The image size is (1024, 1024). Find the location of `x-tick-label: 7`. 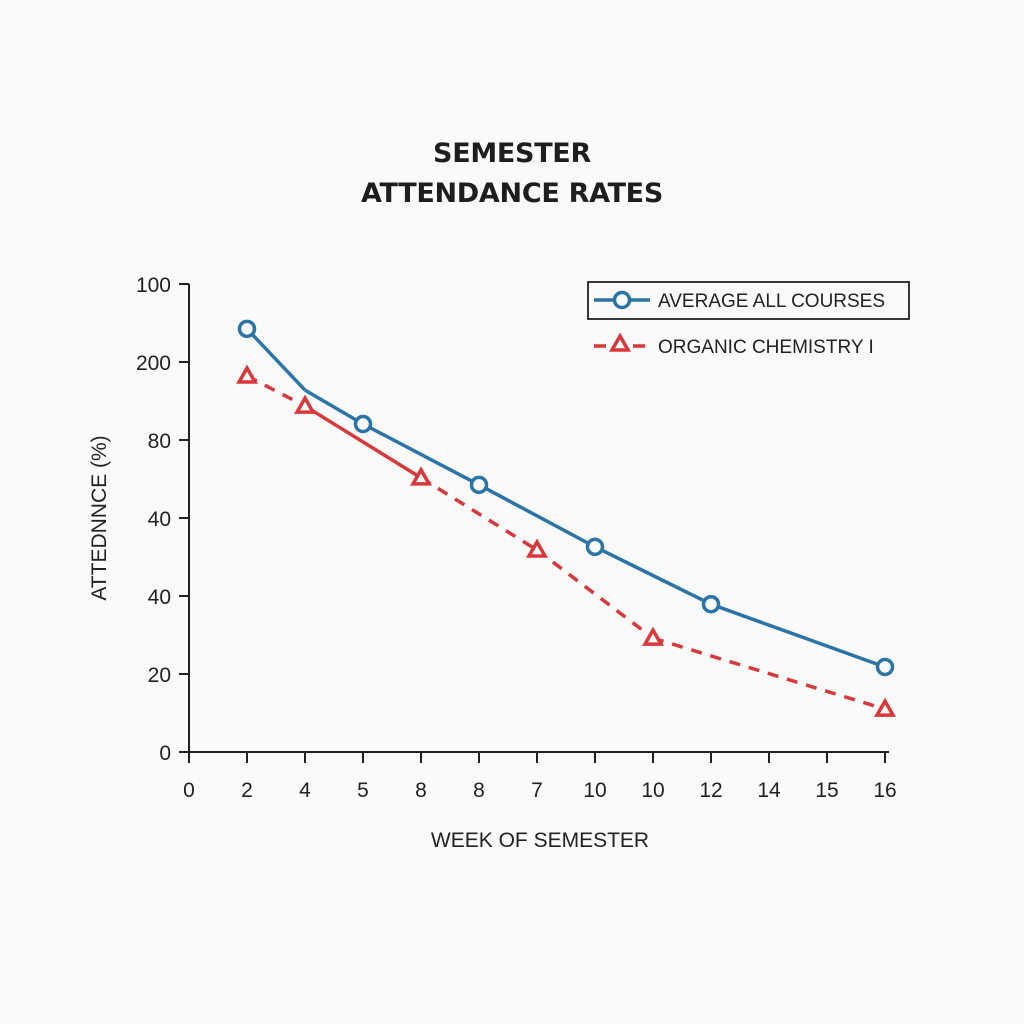

x-tick-label: 7 is located at coordinates (537, 790).